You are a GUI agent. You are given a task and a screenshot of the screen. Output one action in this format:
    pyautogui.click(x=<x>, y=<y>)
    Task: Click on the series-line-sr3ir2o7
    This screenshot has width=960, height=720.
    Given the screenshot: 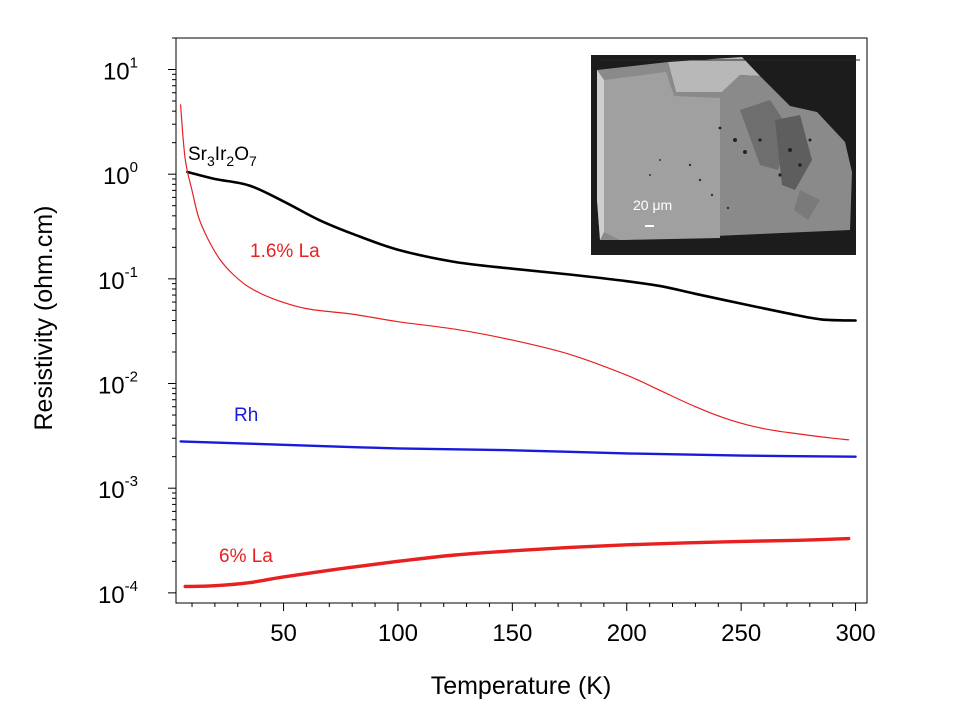 What is the action you would take?
    pyautogui.click(x=521, y=246)
    